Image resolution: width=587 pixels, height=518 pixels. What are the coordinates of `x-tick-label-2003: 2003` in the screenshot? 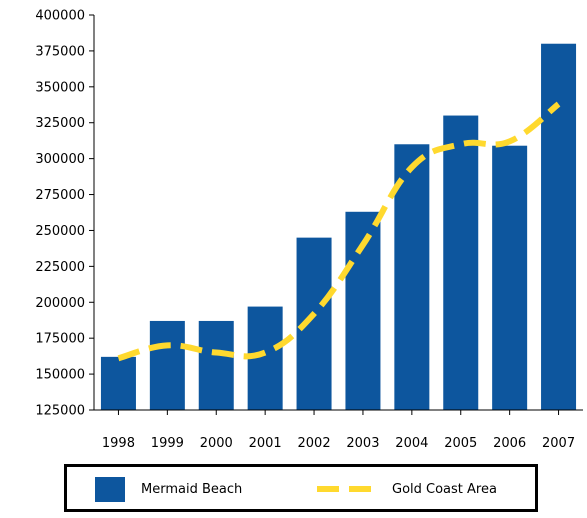 It's located at (362, 443).